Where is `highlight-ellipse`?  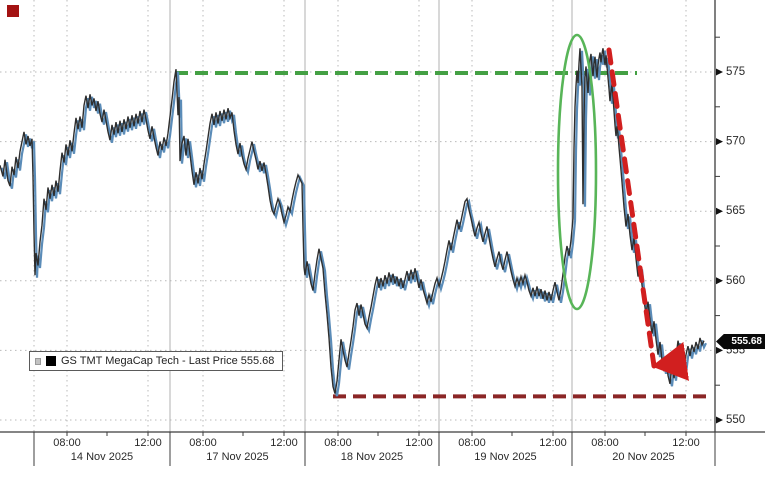 highlight-ellipse is located at coordinates (577, 172).